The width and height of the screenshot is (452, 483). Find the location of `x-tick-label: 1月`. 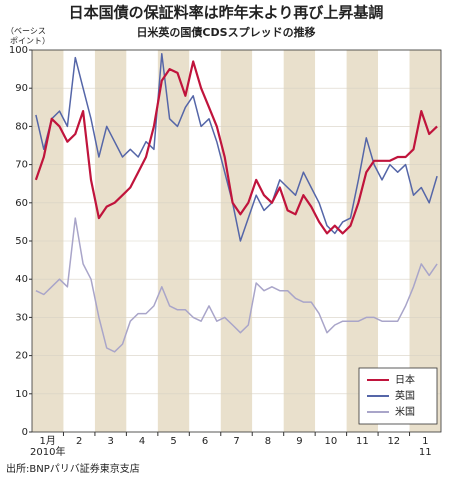

x-tick-label: 1月 is located at coordinates (48, 441).